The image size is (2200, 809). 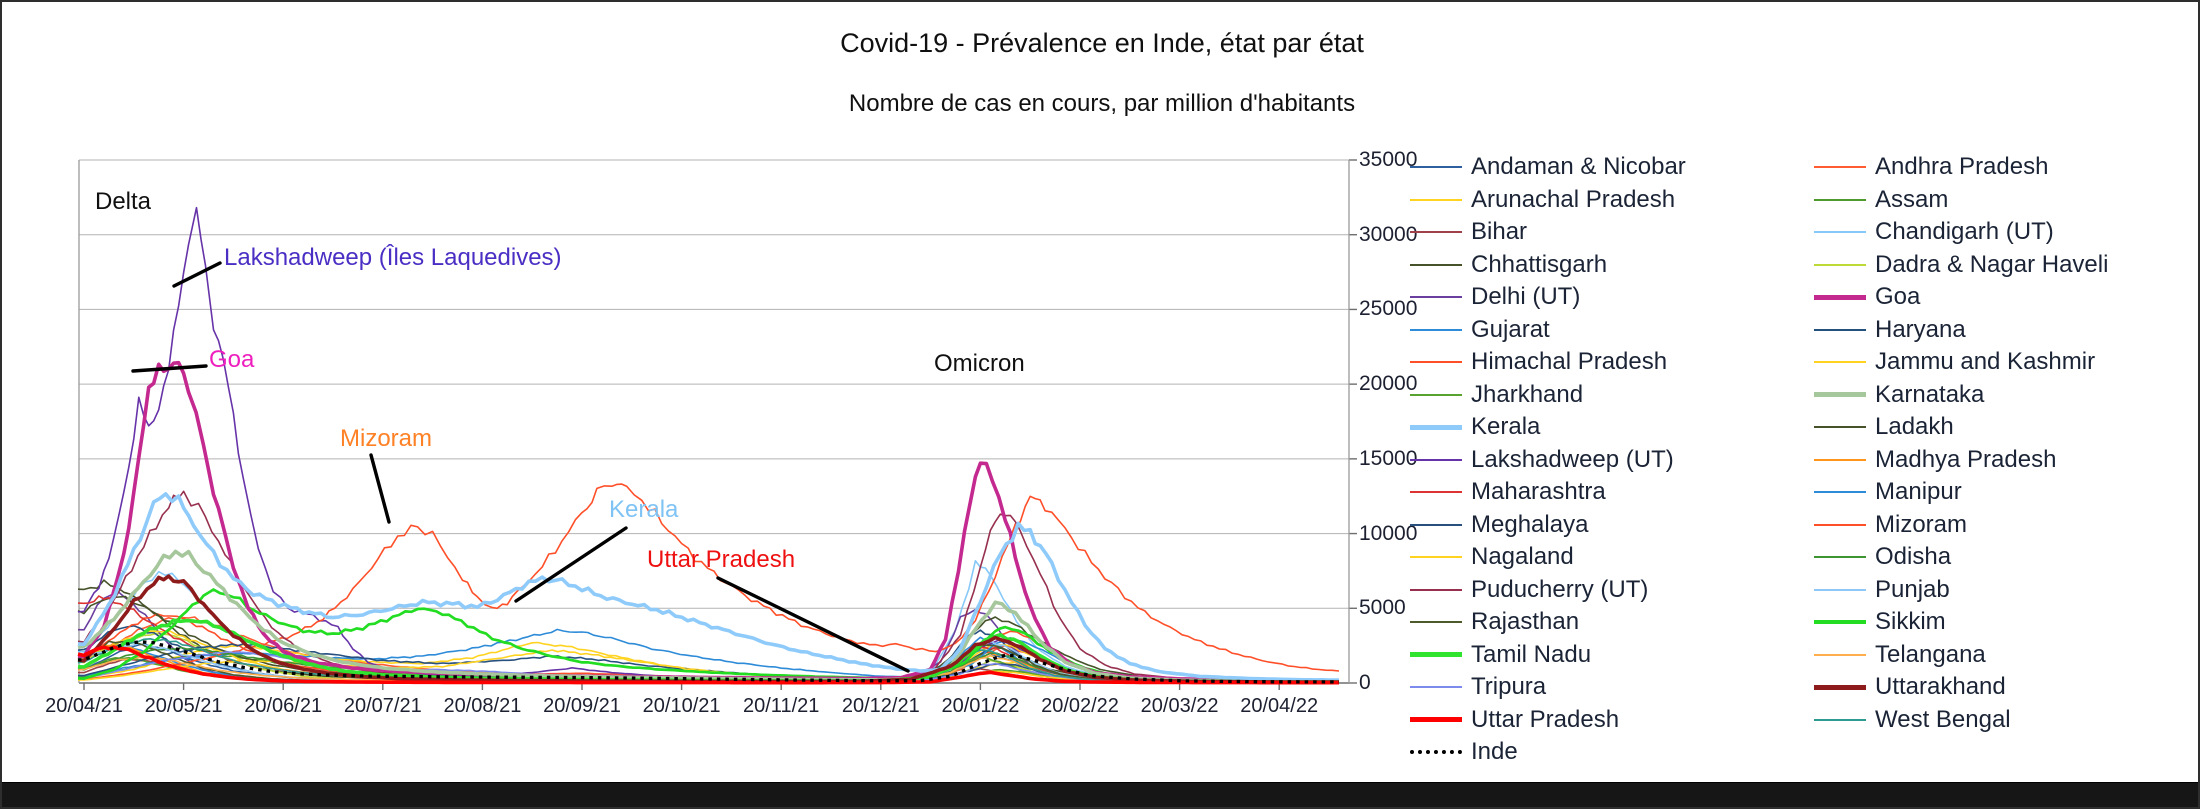 I want to click on legend-label: Nagaland, so click(x=1522, y=557).